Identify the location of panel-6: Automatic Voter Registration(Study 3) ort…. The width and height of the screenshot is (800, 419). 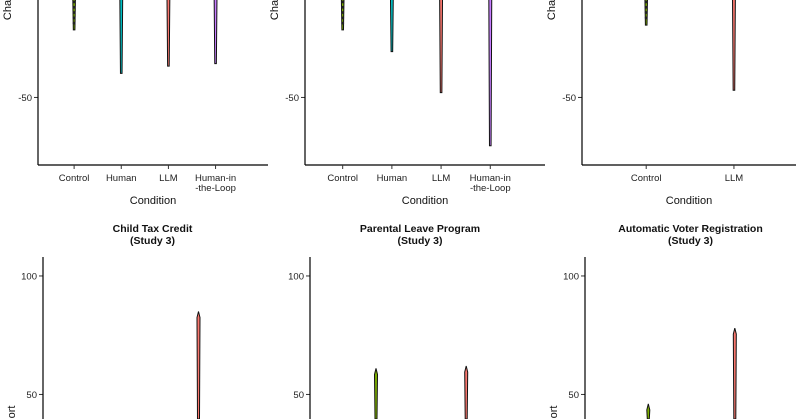
(655, 321).